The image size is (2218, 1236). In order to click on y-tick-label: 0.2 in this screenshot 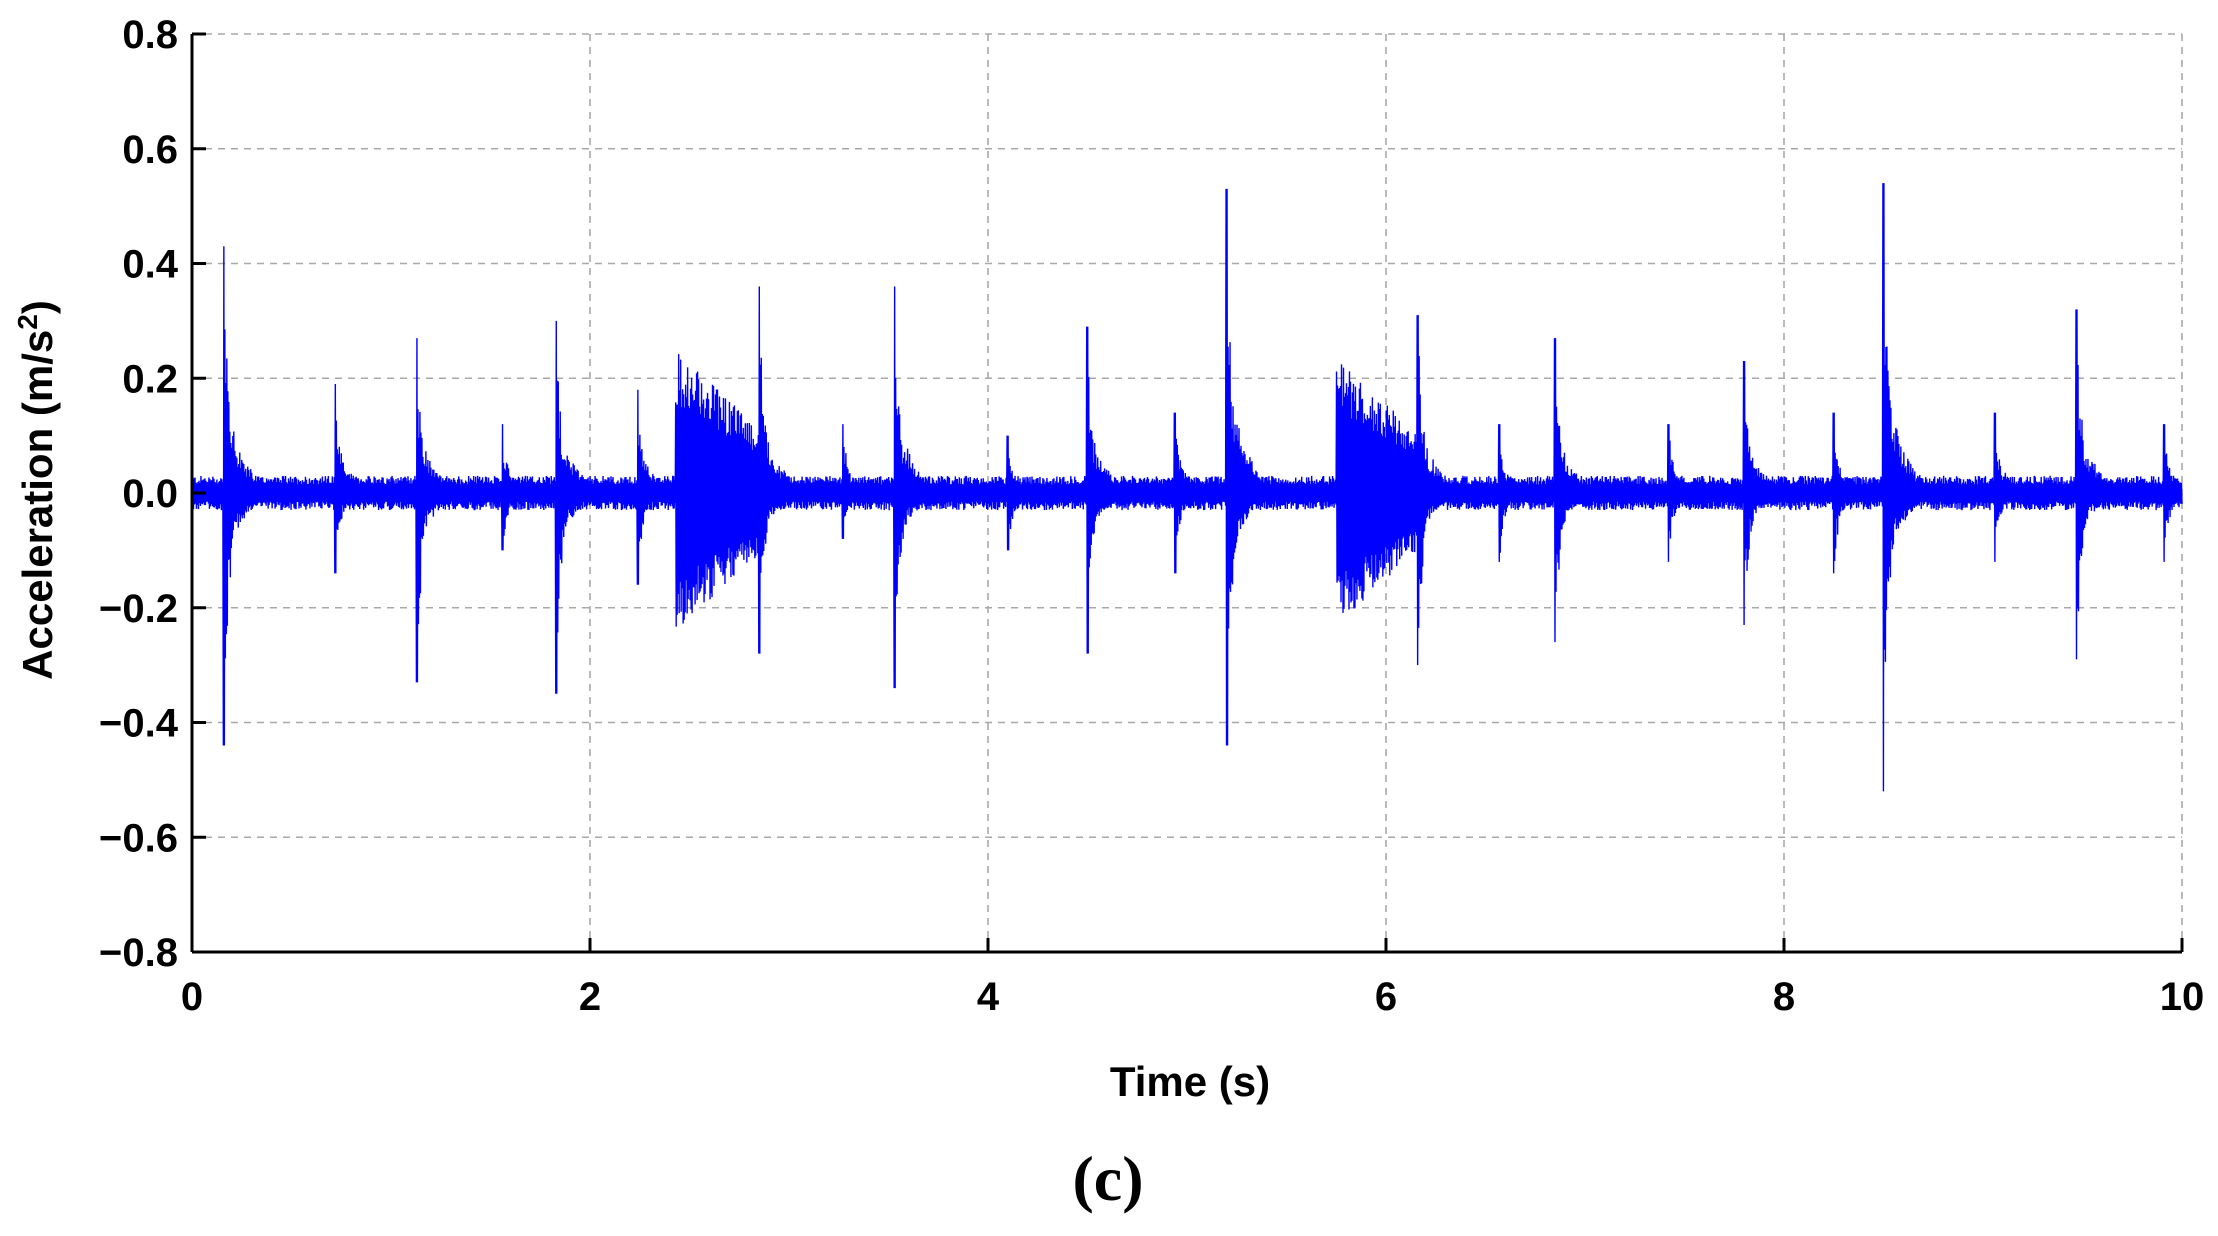, I will do `click(150, 379)`.